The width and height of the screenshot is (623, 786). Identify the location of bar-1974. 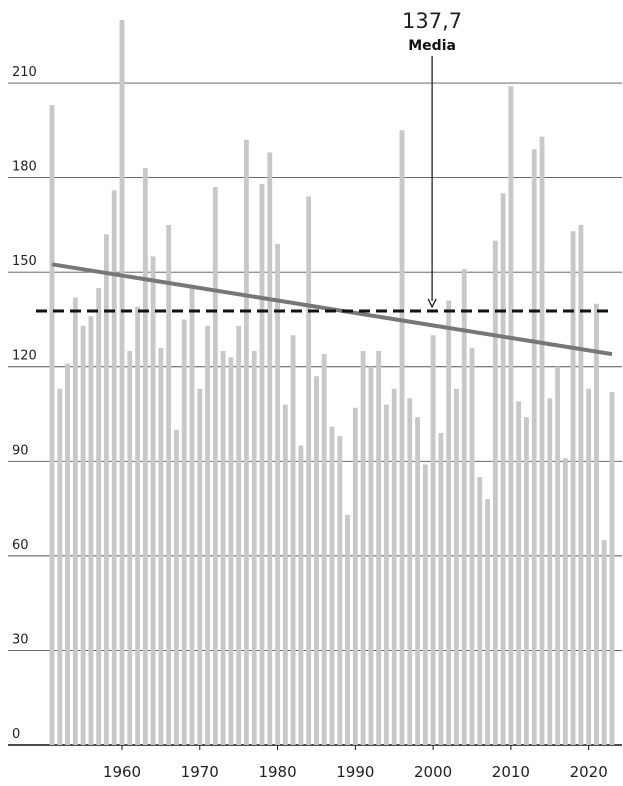
(231, 551).